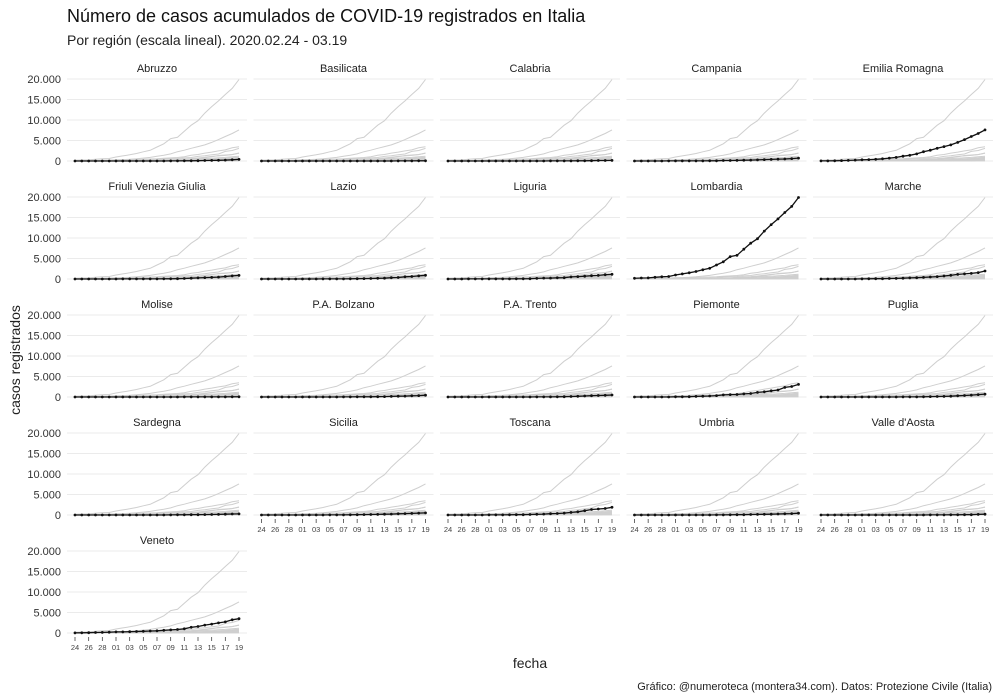 This screenshot has width=1000, height=700. What do you see at coordinates (468, 161) in the screenshot?
I see `data-point-calabria` at bounding box center [468, 161].